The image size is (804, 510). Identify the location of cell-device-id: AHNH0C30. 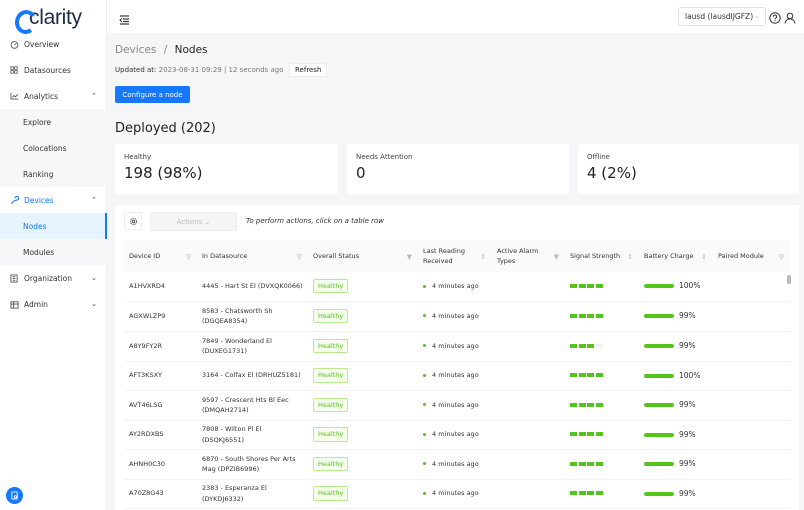
(160, 464).